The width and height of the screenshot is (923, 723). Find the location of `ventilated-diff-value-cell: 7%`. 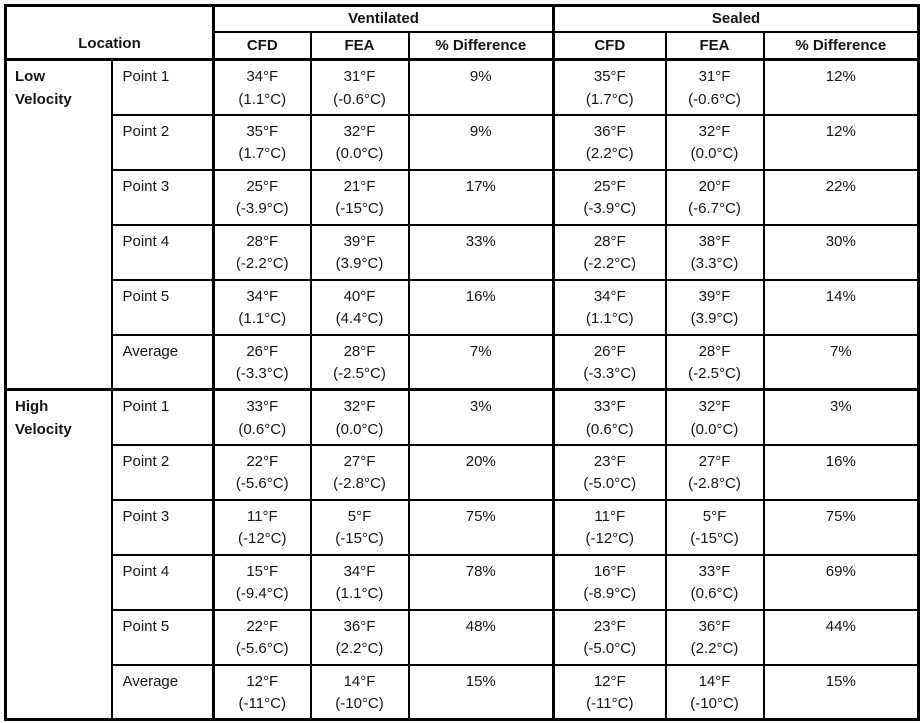

ventilated-diff-value-cell: 7% is located at coordinates (481, 362).